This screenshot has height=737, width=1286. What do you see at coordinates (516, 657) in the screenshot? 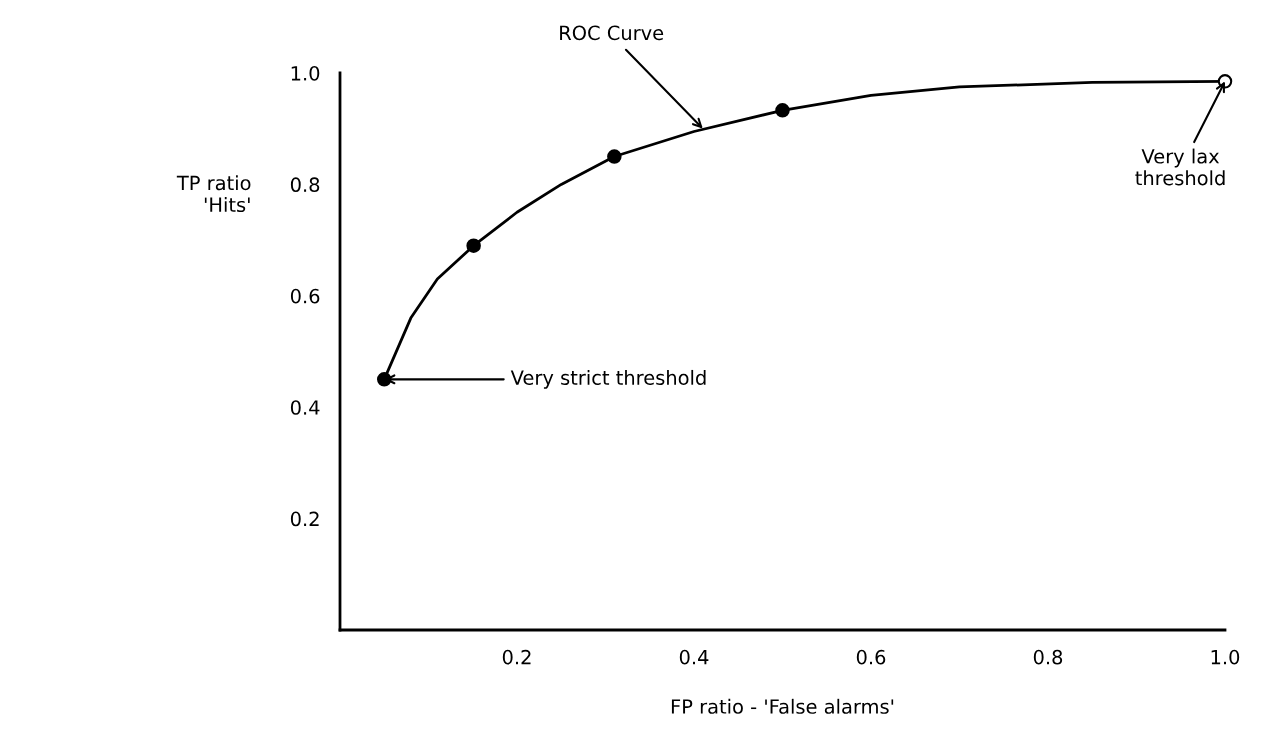
I see `x-tick-label: 0.2` at bounding box center [516, 657].